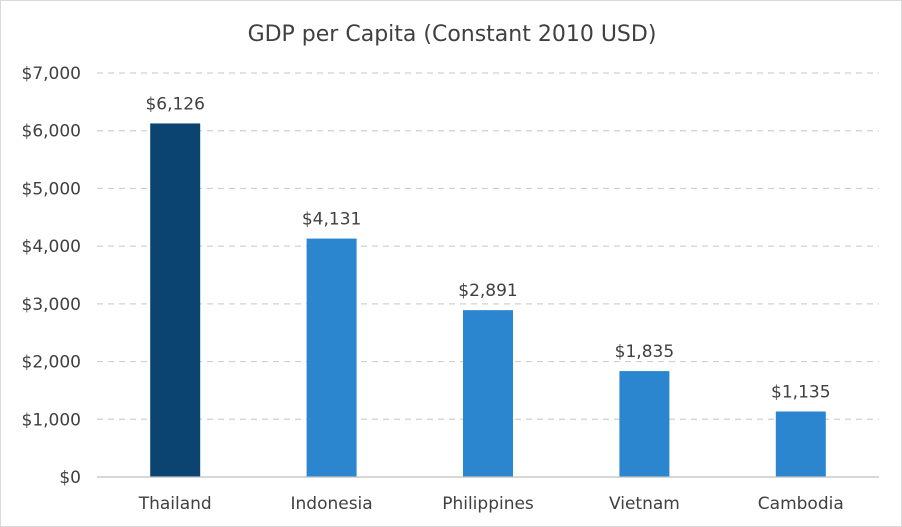 The width and height of the screenshot is (902, 527). What do you see at coordinates (51, 247) in the screenshot?
I see `y-tick-label: $4,000` at bounding box center [51, 247].